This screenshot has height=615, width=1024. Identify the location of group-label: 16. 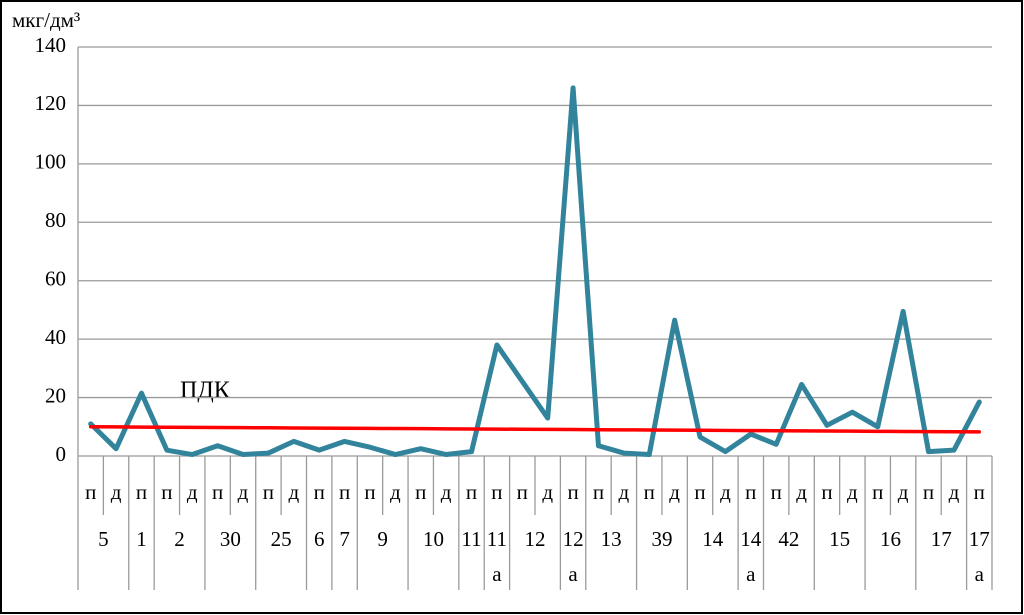
(890, 539).